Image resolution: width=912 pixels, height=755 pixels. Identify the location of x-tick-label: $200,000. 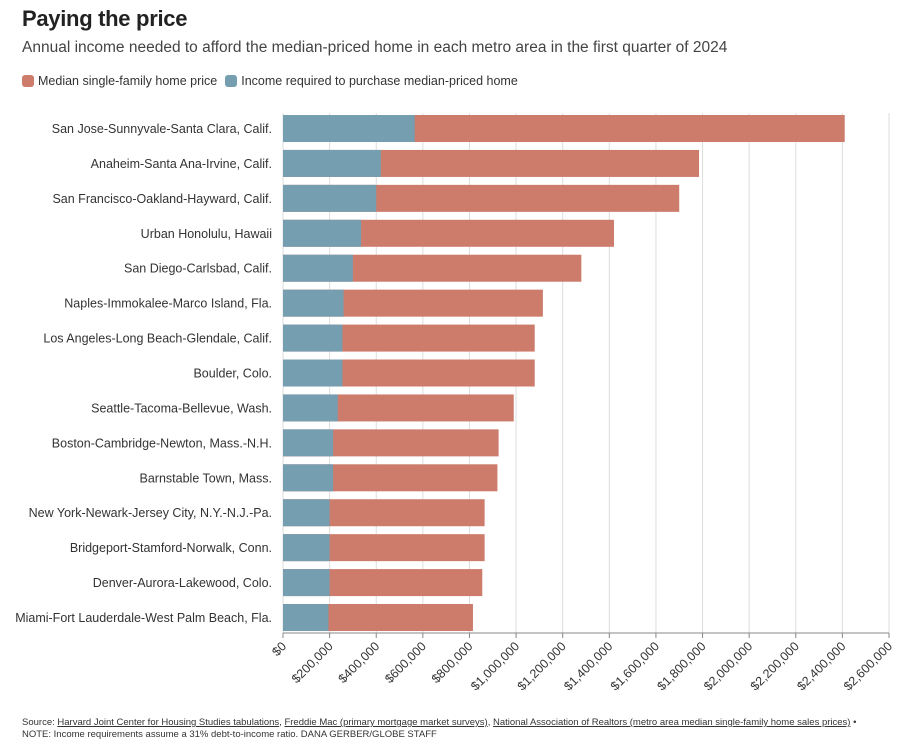
(312, 662).